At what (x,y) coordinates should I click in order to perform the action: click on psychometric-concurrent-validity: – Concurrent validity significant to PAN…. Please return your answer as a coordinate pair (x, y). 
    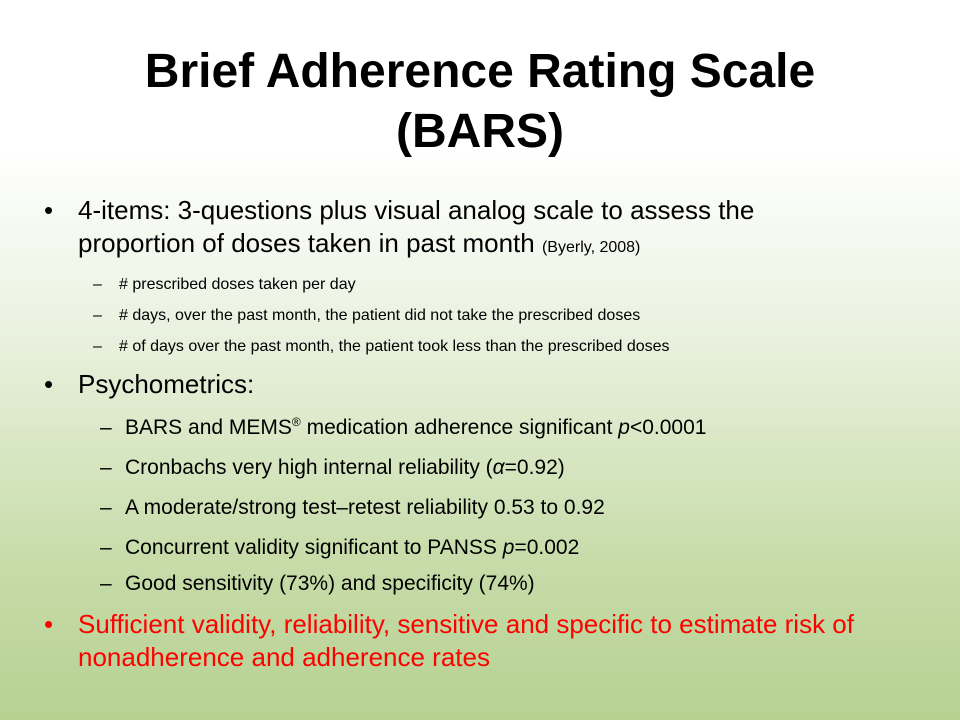
    Looking at the image, I should click on (522, 548).